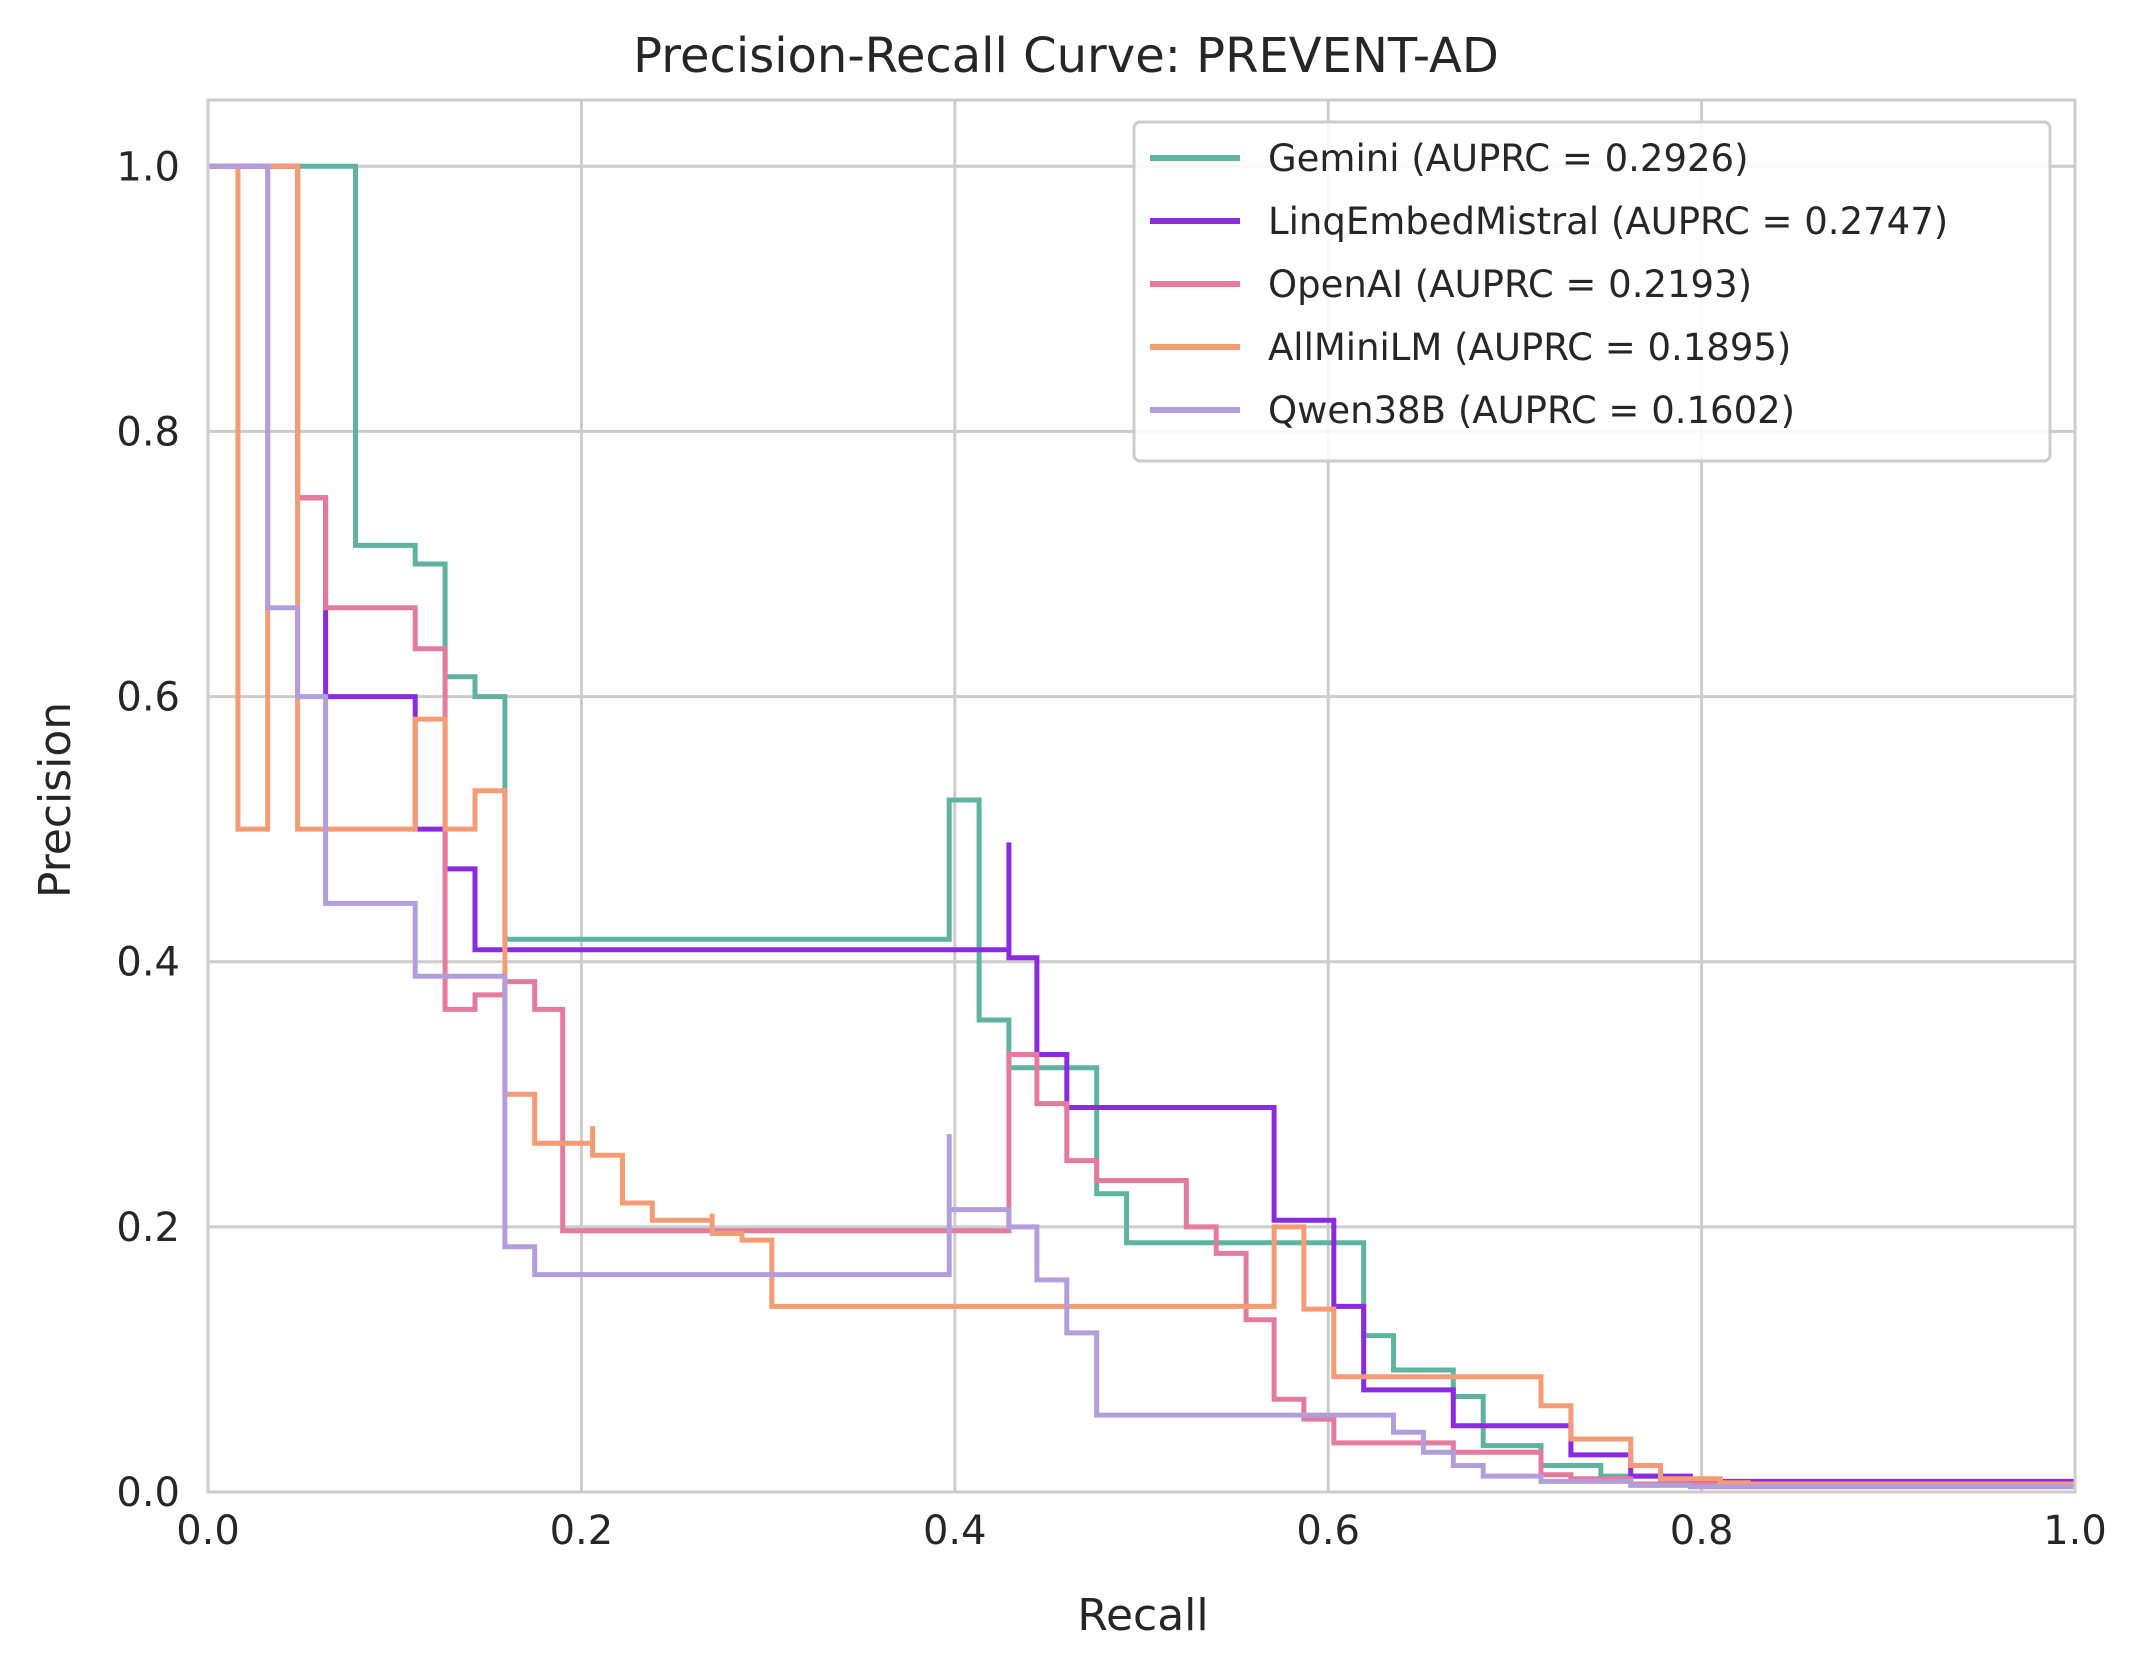 This screenshot has height=1670, width=2133. Describe the element at coordinates (148, 698) in the screenshot. I see `y-tick-label: 0.6` at that location.